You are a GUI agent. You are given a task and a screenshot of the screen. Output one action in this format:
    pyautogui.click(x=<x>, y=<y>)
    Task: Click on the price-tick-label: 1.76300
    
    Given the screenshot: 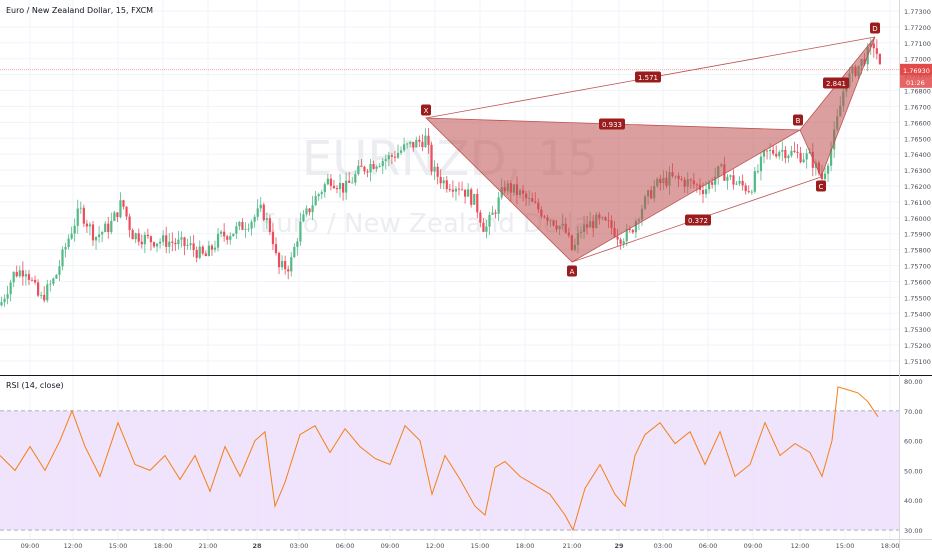 What is the action you would take?
    pyautogui.click(x=917, y=171)
    